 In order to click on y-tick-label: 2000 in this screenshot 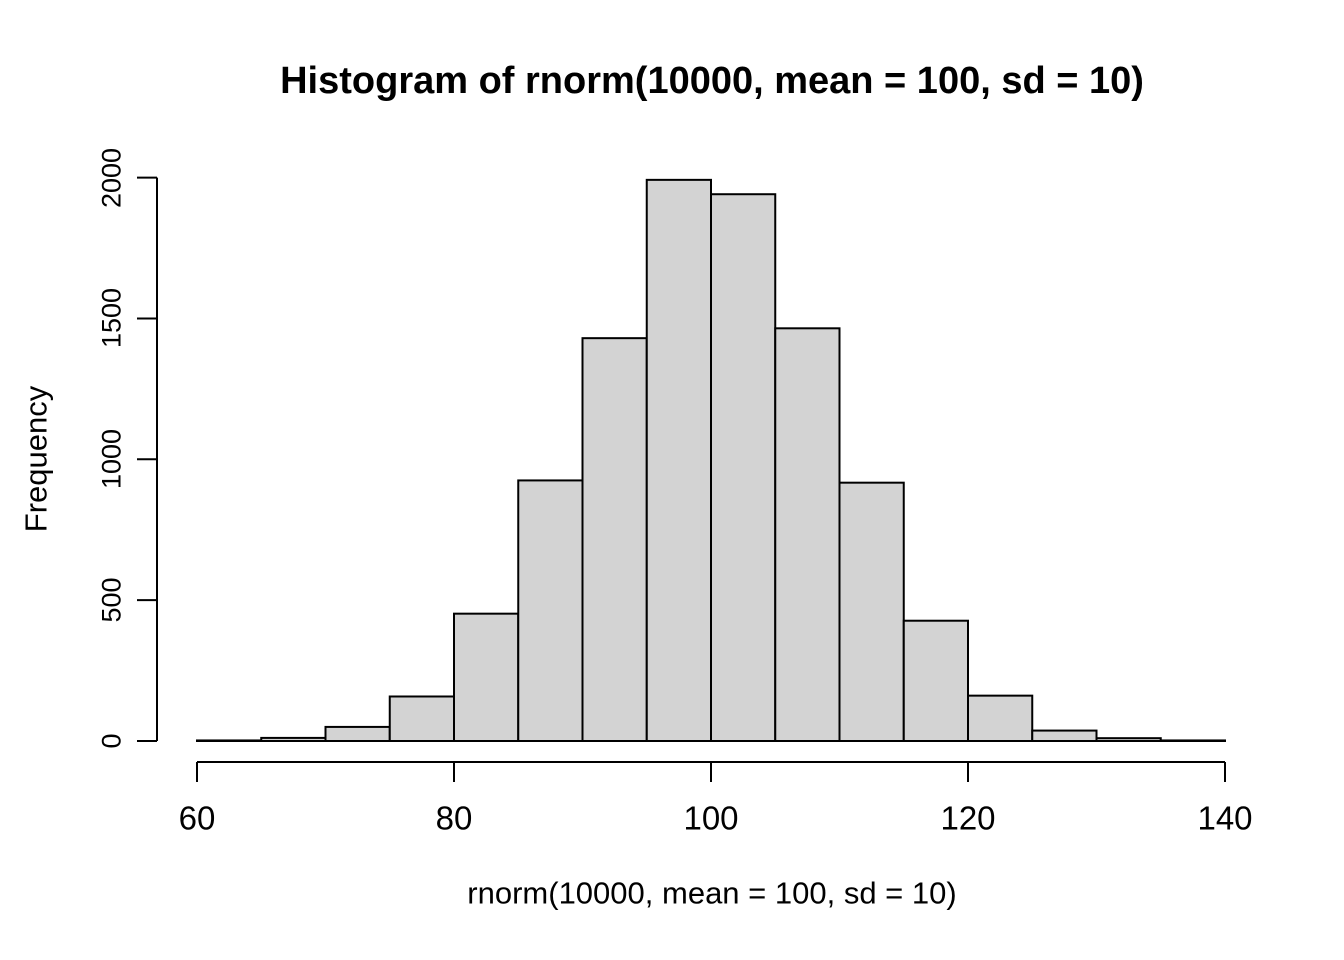, I will do `click(111, 177)`.